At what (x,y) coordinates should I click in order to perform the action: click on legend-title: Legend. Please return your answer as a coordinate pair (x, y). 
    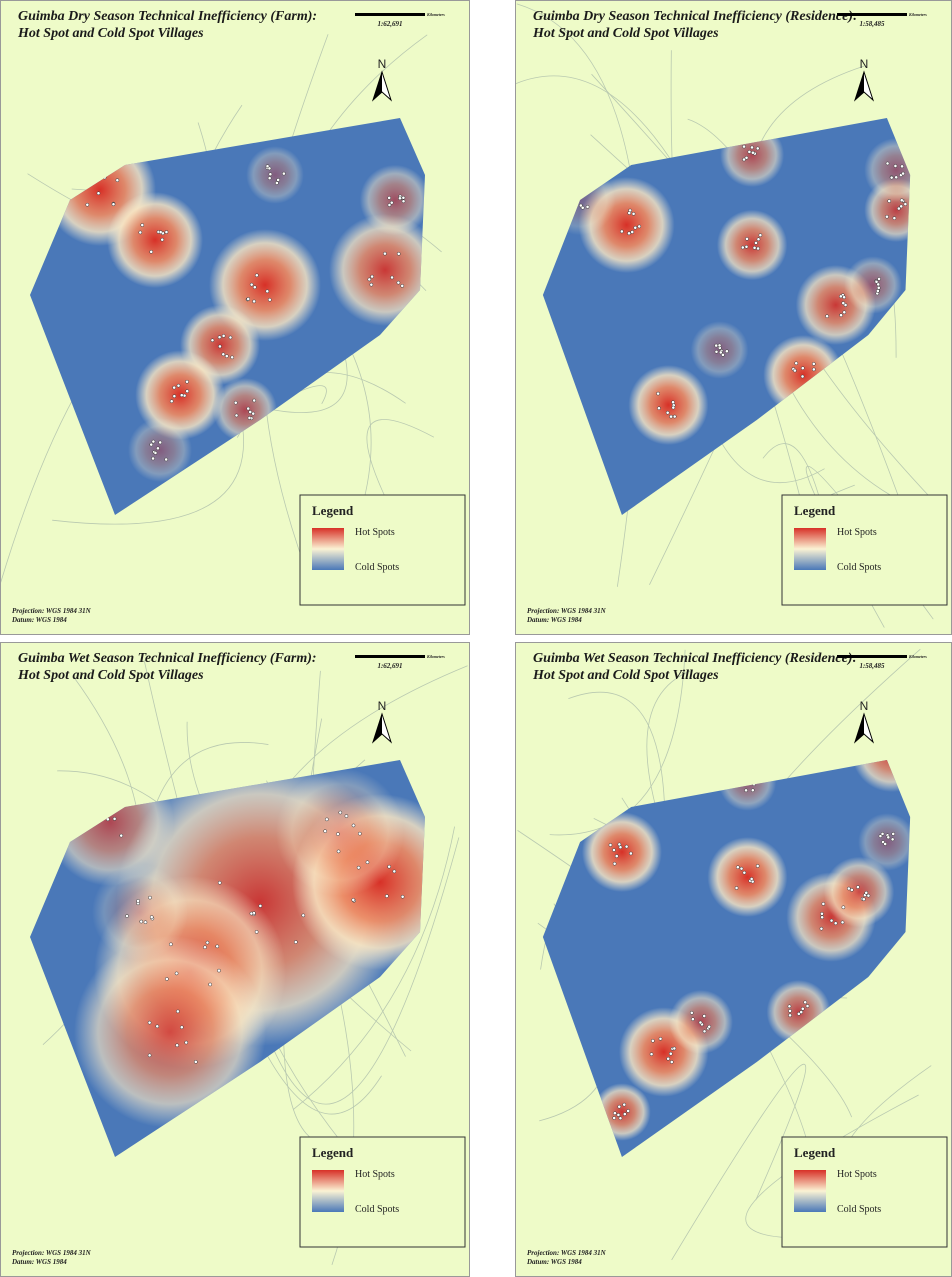
    Looking at the image, I should click on (815, 1152).